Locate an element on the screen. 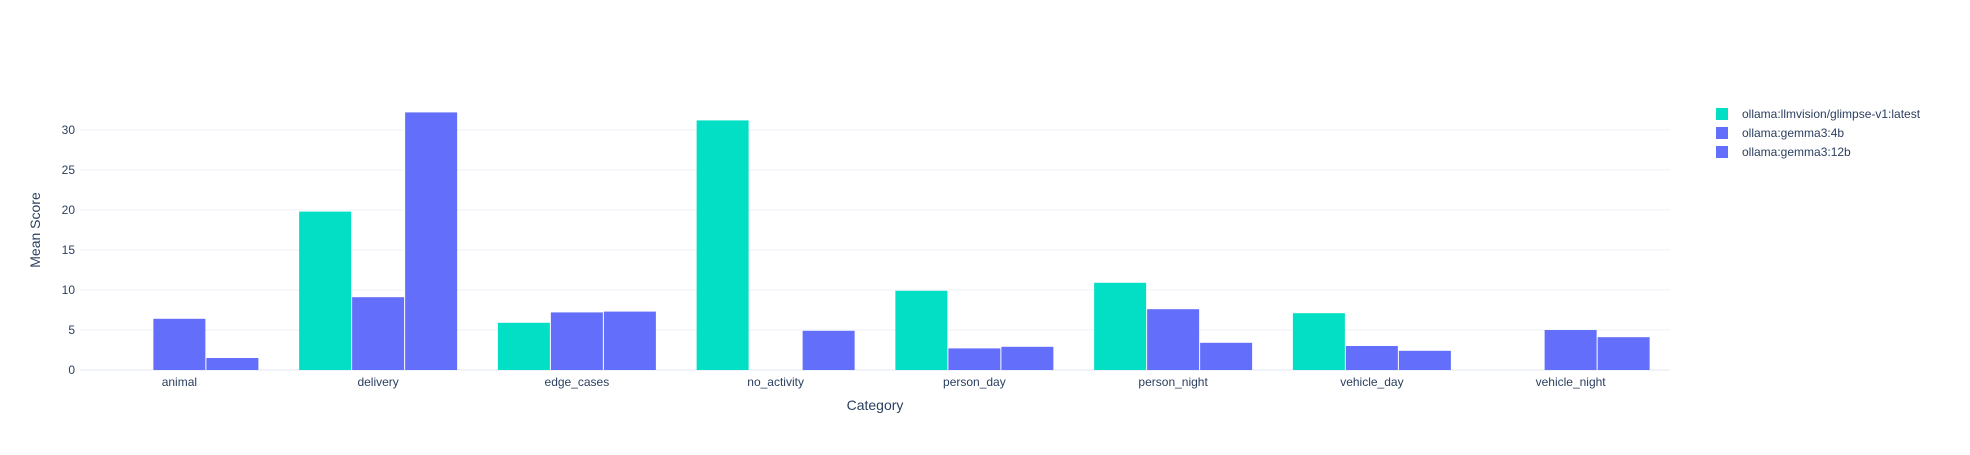 This screenshot has width=1970, height=455. x-tick-label: delivery is located at coordinates (377, 382).